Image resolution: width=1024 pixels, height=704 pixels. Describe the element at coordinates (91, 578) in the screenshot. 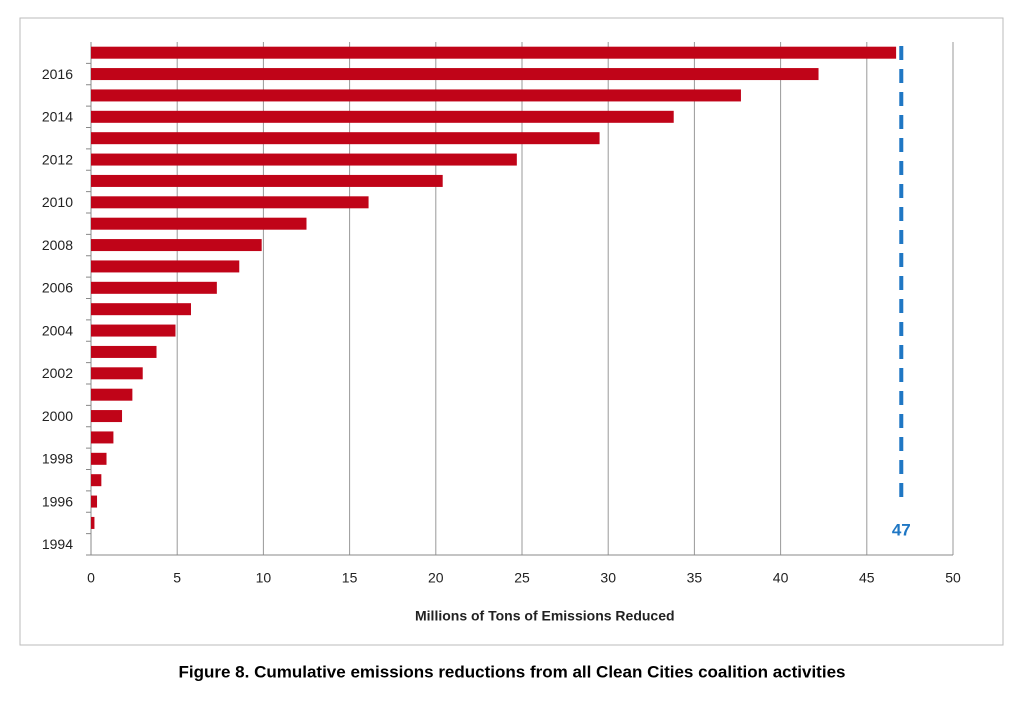

I see `x-tick-label: 0` at that location.